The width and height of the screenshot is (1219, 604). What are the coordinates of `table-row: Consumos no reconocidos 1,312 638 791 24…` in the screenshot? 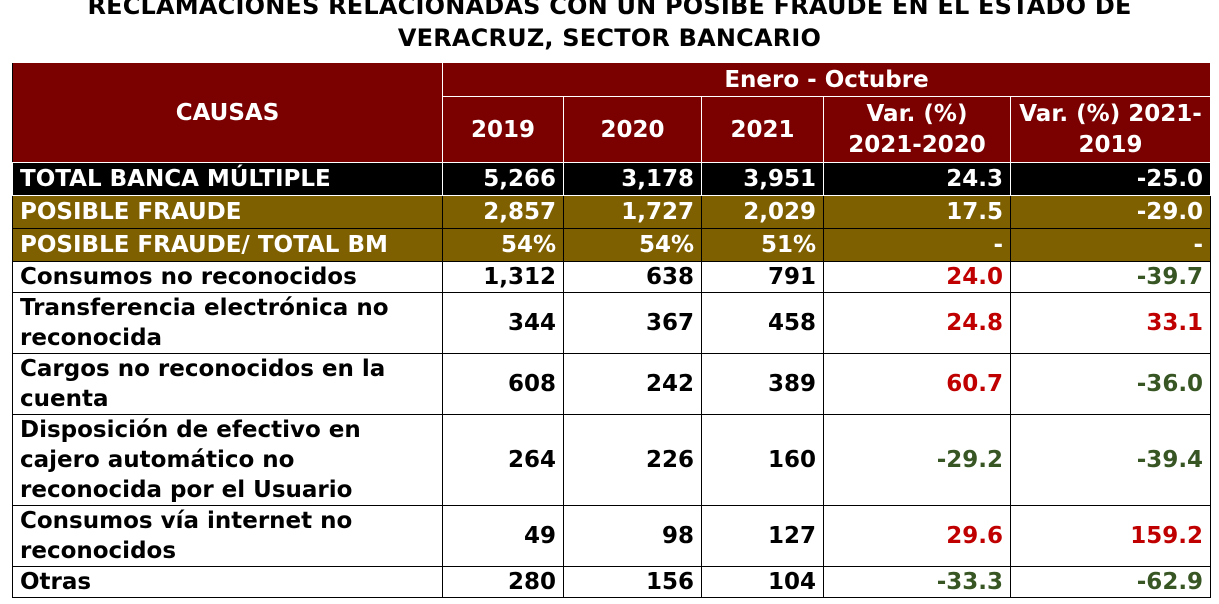 It's located at (612, 277).